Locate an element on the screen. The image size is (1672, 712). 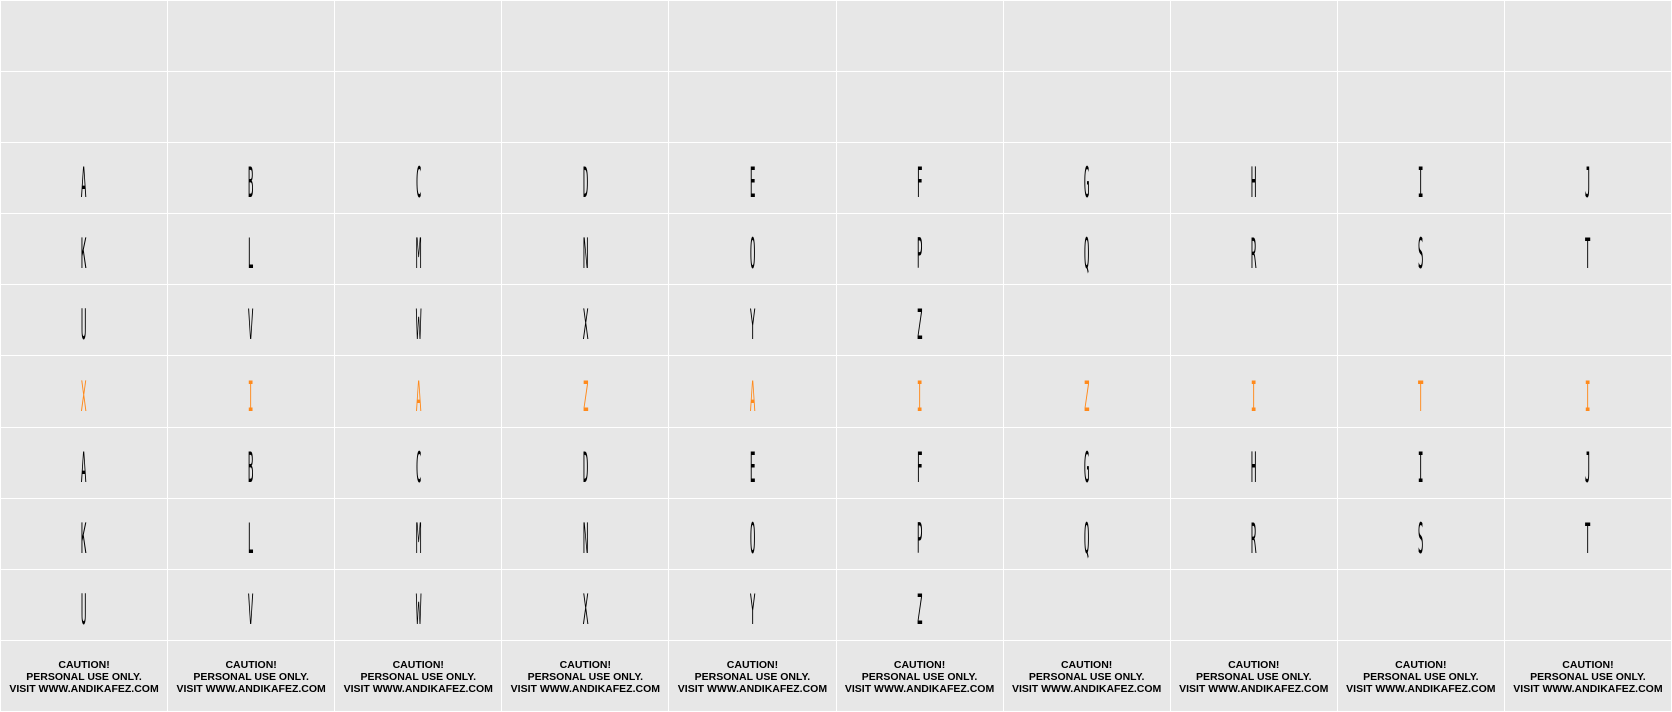
accent-glyph: Z is located at coordinates (585, 396).